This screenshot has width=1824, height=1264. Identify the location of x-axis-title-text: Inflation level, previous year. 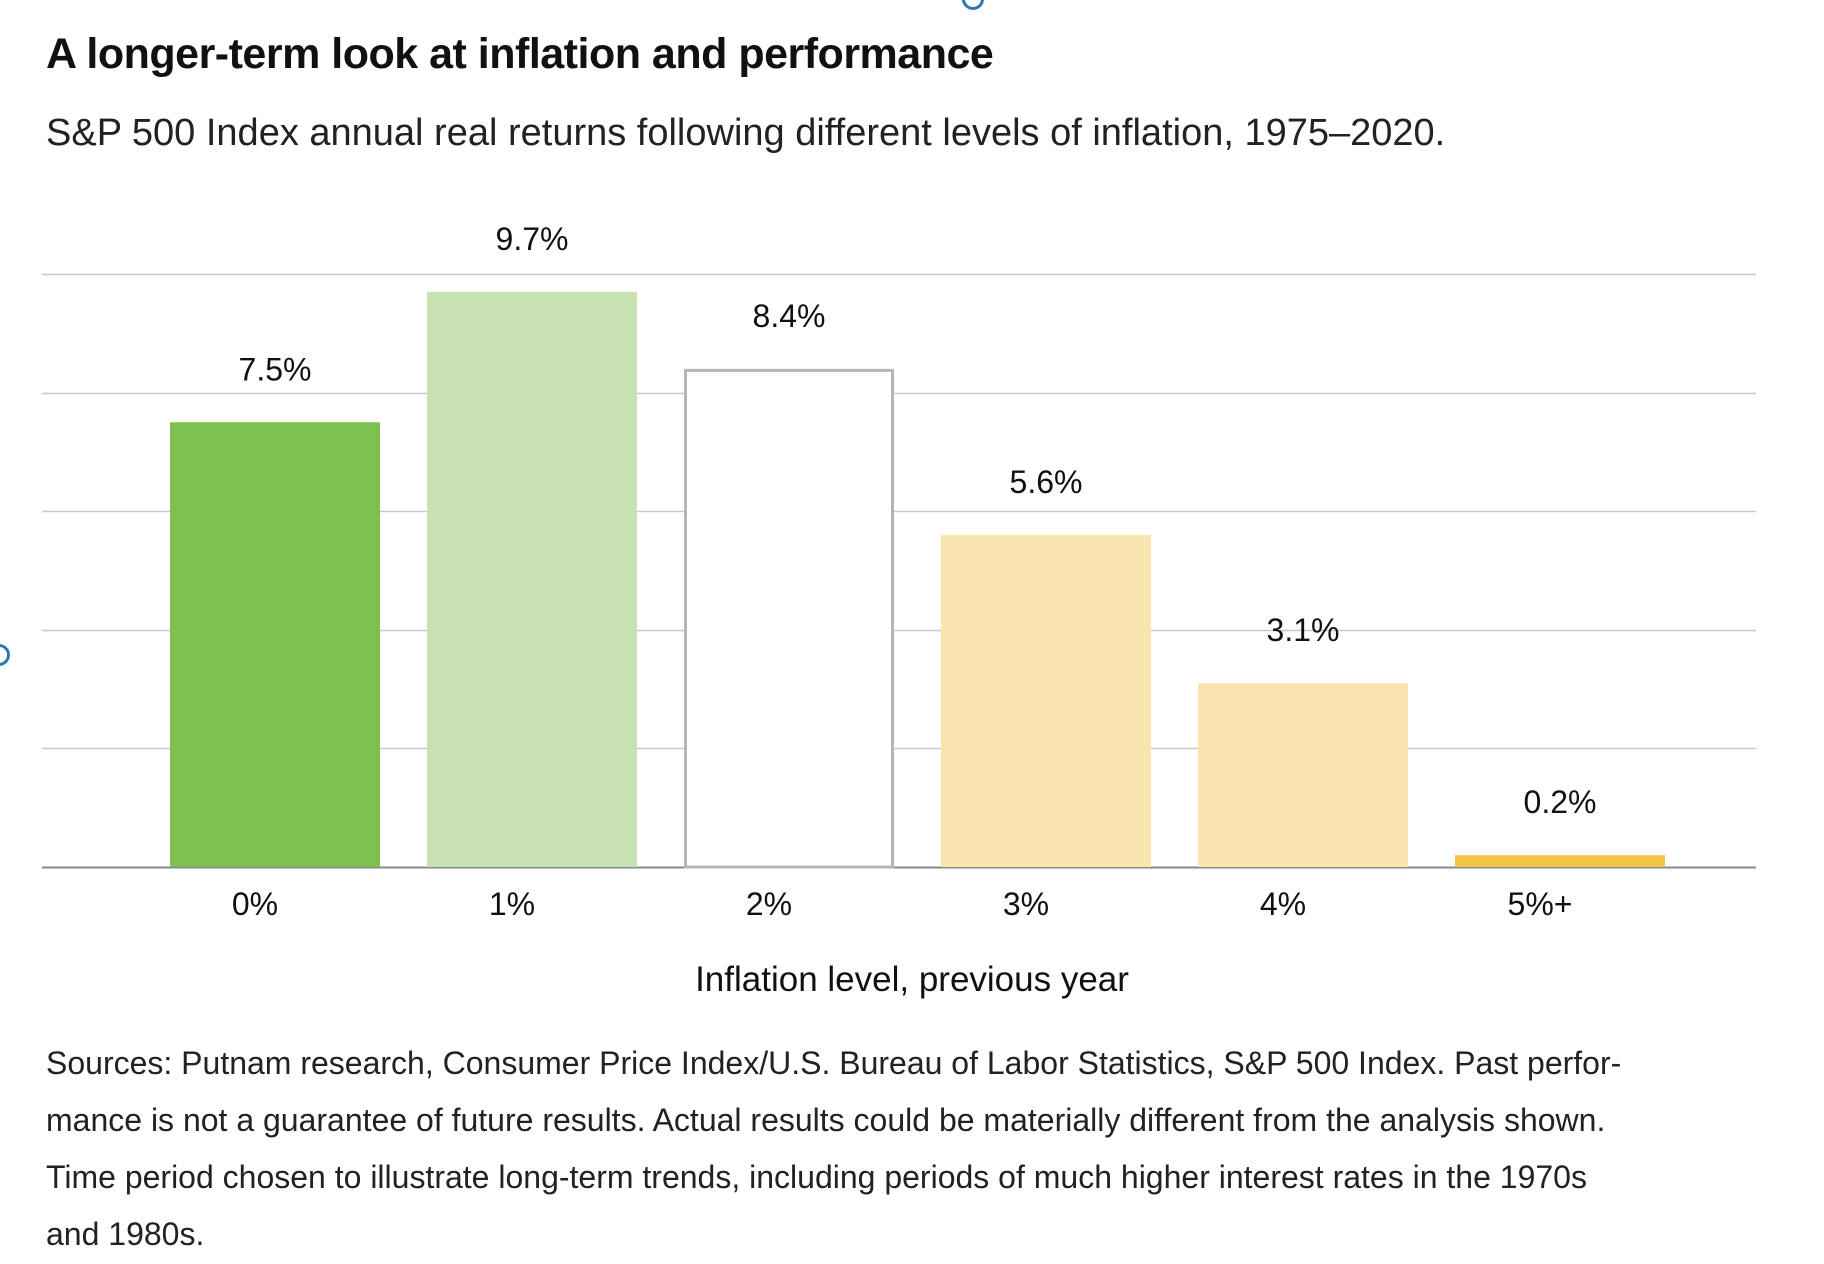
(912, 979).